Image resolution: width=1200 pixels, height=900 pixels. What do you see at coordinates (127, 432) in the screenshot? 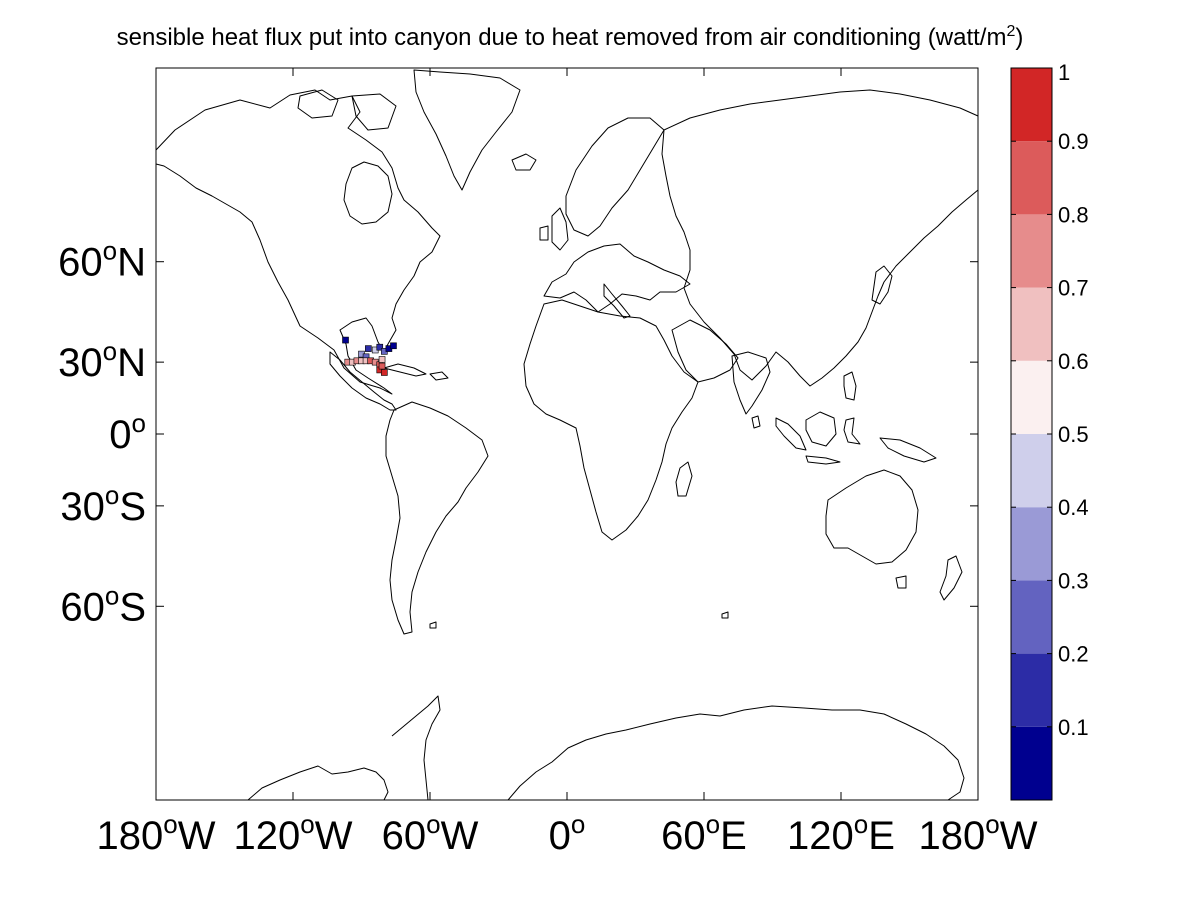
I see `y-tick-label: 0o` at bounding box center [127, 432].